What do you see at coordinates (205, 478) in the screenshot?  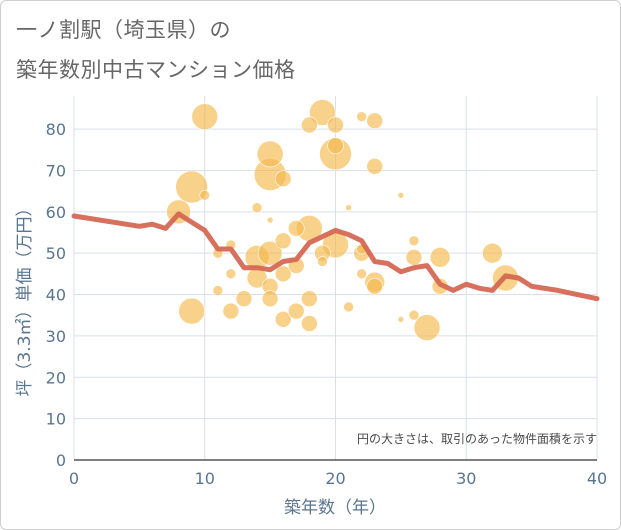 I see `x-tick-label: 10` at bounding box center [205, 478].